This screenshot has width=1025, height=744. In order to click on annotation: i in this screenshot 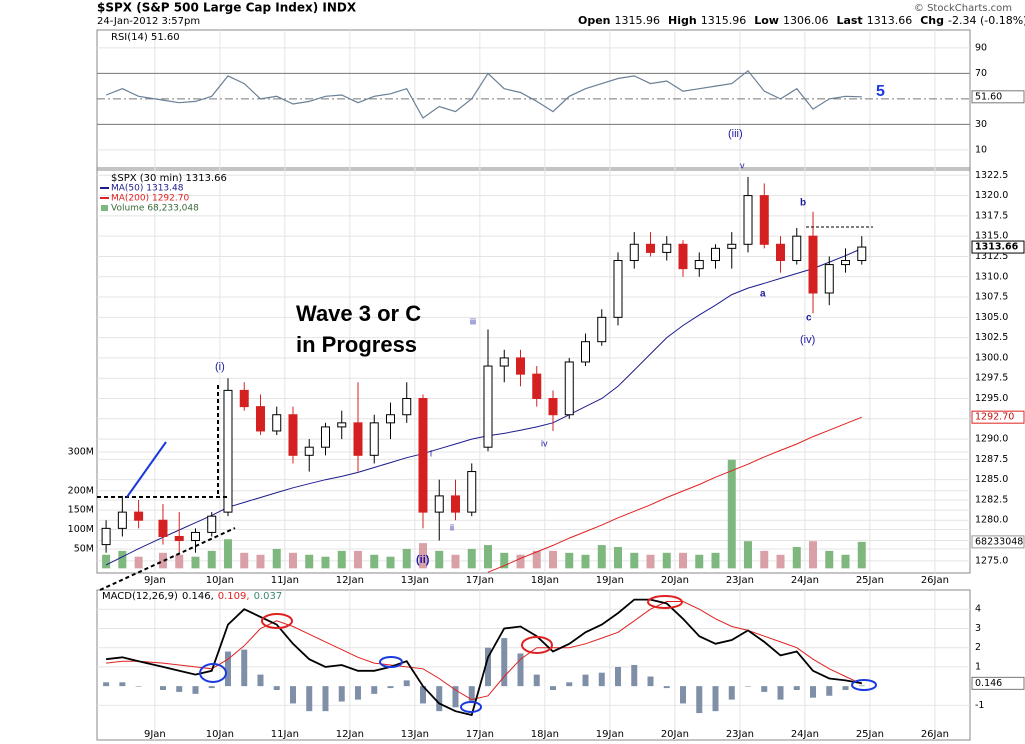, I will do `click(431, 453)`.